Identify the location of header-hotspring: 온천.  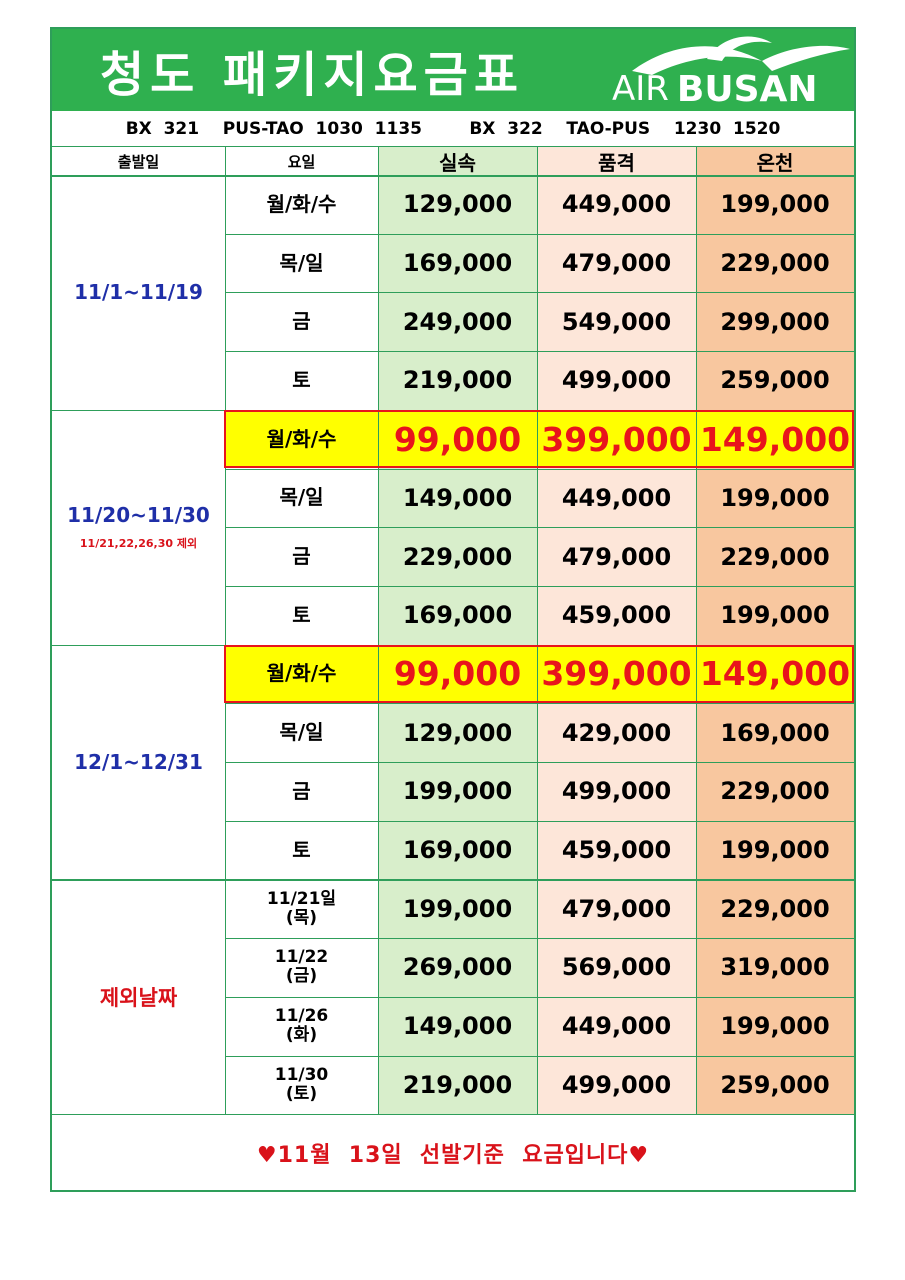
(775, 162).